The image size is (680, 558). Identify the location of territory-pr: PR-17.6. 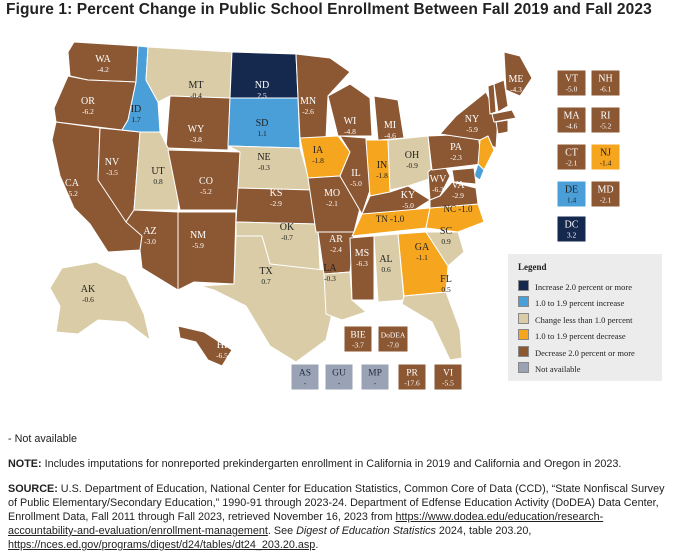
(412, 377).